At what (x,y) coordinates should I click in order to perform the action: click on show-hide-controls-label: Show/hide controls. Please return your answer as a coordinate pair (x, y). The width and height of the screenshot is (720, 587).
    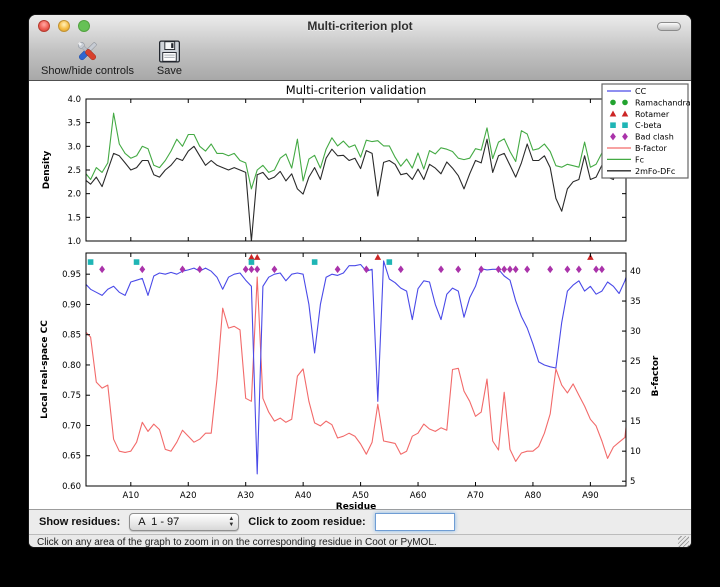
    Looking at the image, I should click on (87, 71).